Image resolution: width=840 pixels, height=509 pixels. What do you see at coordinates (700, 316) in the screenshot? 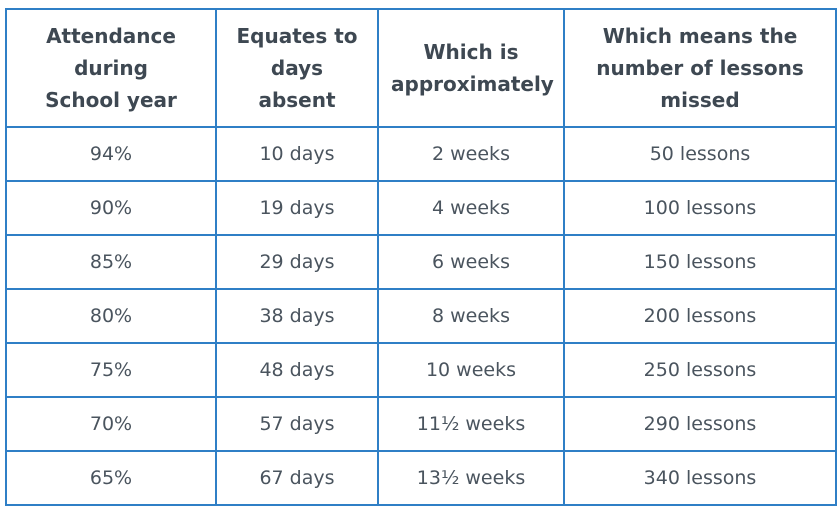
I see `cell-lessons-missed: 200 lessons` at bounding box center [700, 316].